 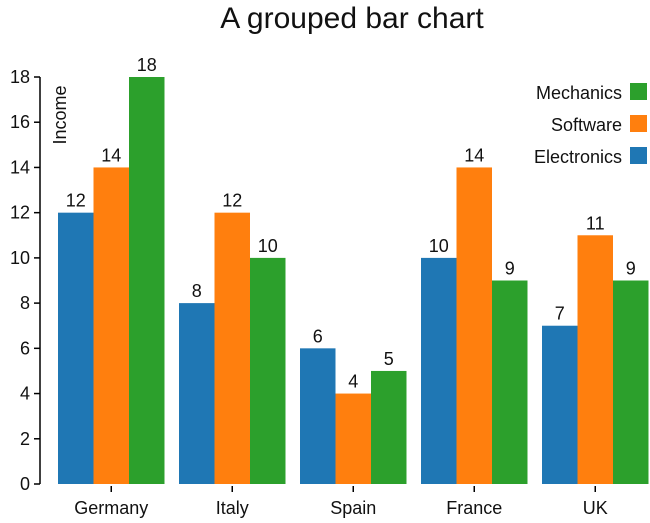 I want to click on legend-item-software: Software, so click(x=599, y=125).